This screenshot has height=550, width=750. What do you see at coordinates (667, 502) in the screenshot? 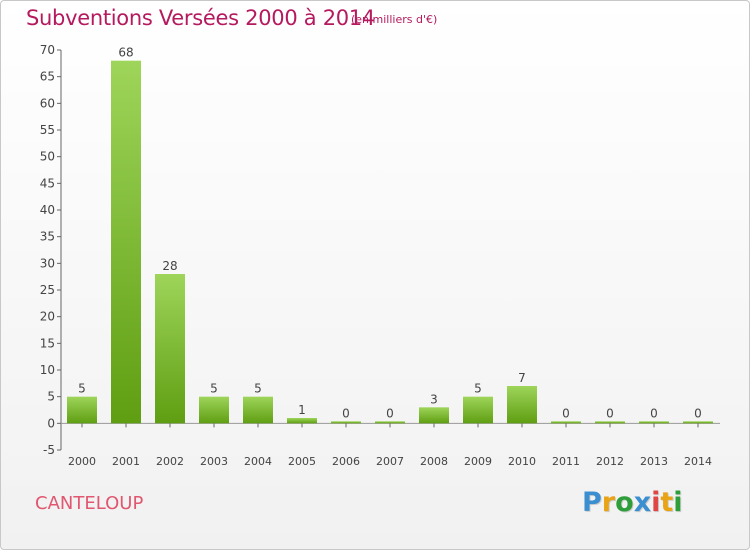
I see `brand-letter: t` at bounding box center [667, 502].